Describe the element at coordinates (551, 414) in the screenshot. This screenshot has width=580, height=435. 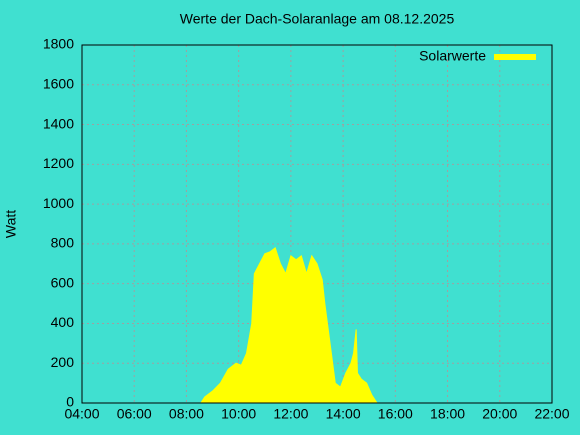
I see `x-tick-label: 22:00` at that location.